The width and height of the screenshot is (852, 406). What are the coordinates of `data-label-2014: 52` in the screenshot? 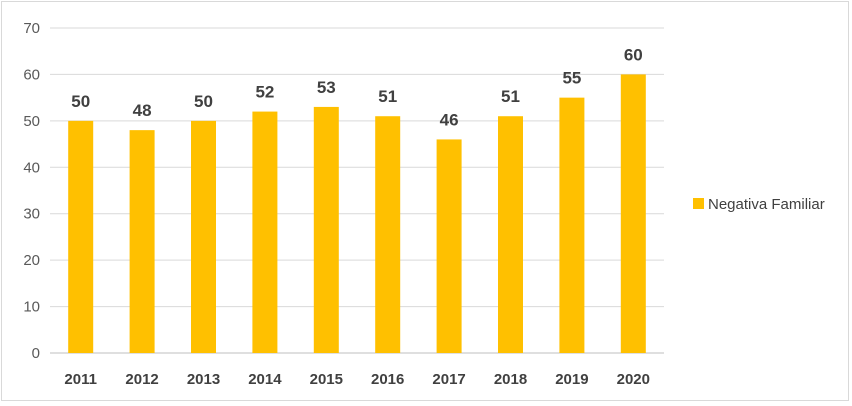 It's located at (264, 92).